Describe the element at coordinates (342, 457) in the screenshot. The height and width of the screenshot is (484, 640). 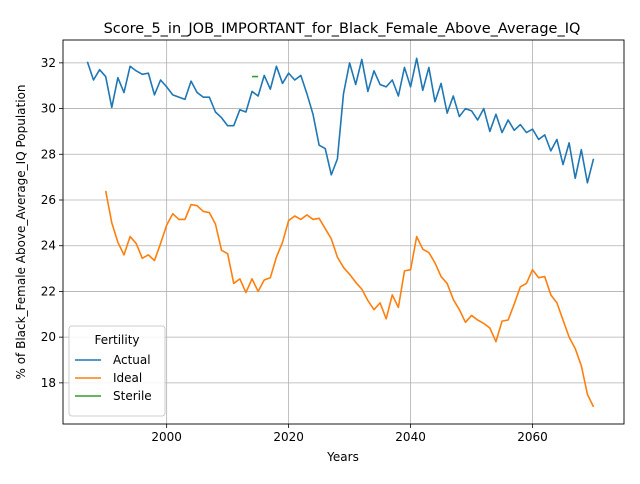
I see `x-axis-label: Years` at that location.